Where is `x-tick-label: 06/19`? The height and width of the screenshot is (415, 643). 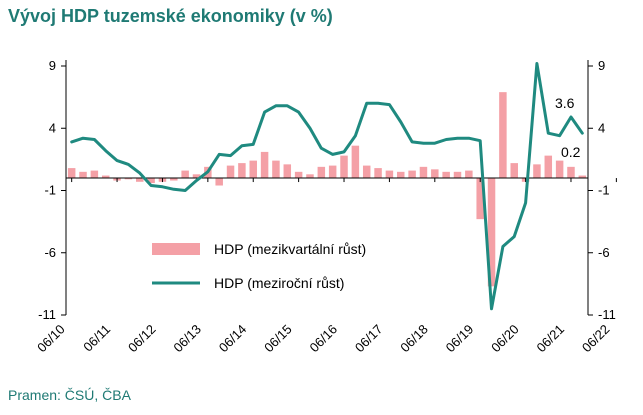 x-tick-label: 06/19 is located at coordinates (460, 339).